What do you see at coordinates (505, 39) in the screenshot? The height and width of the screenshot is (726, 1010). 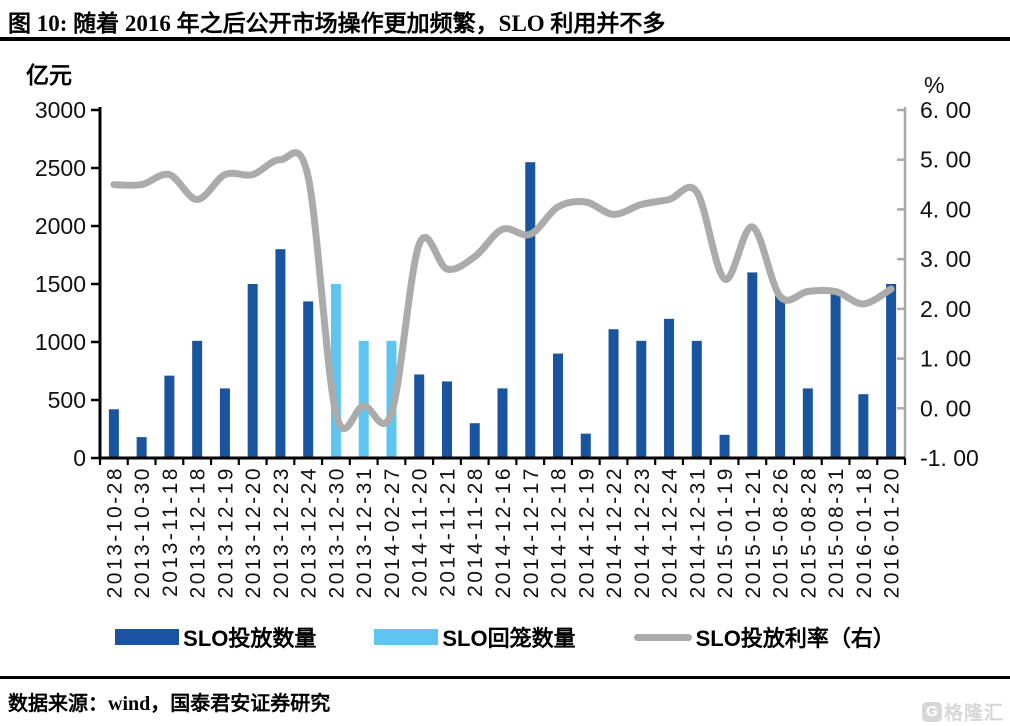 I see `title-divider` at bounding box center [505, 39].